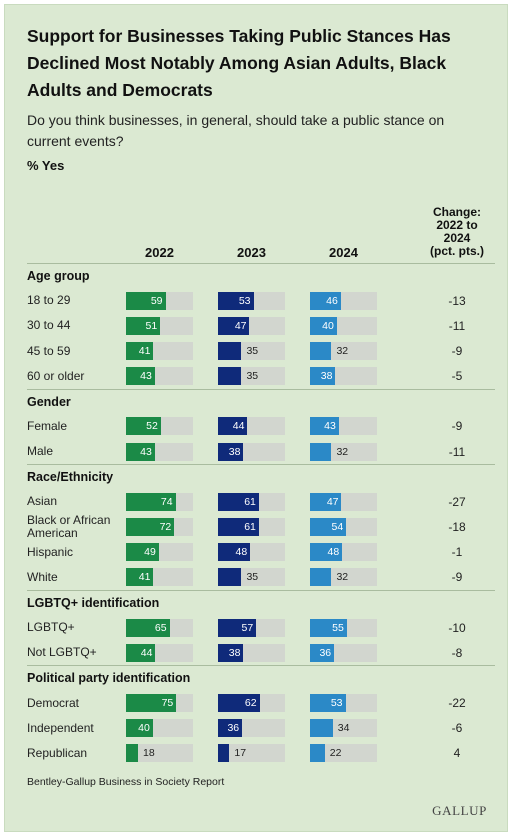 This screenshot has width=512, height=836. What do you see at coordinates (70, 477) in the screenshot?
I see `group-header: Race/Ethnicity` at bounding box center [70, 477].